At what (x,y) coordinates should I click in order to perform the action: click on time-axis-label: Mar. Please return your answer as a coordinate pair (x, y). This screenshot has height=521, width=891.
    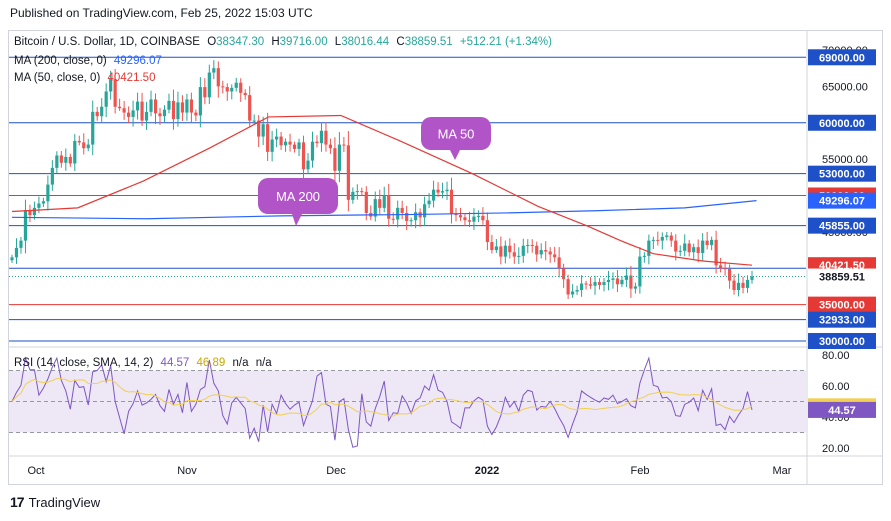
    Looking at the image, I should click on (782, 471).